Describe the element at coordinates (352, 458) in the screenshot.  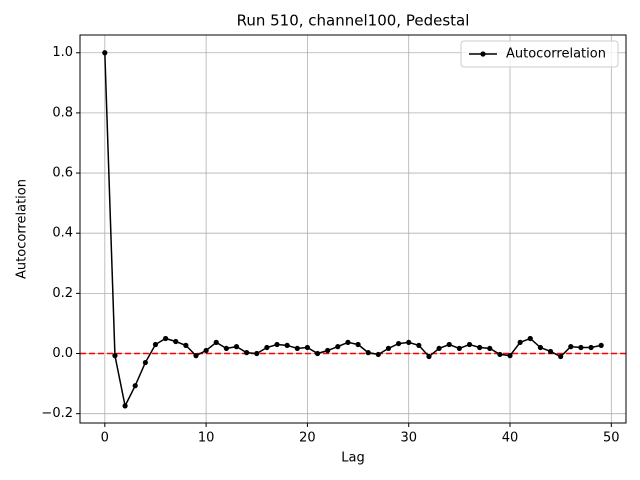
I see `x-axis-label: Lag` at that location.